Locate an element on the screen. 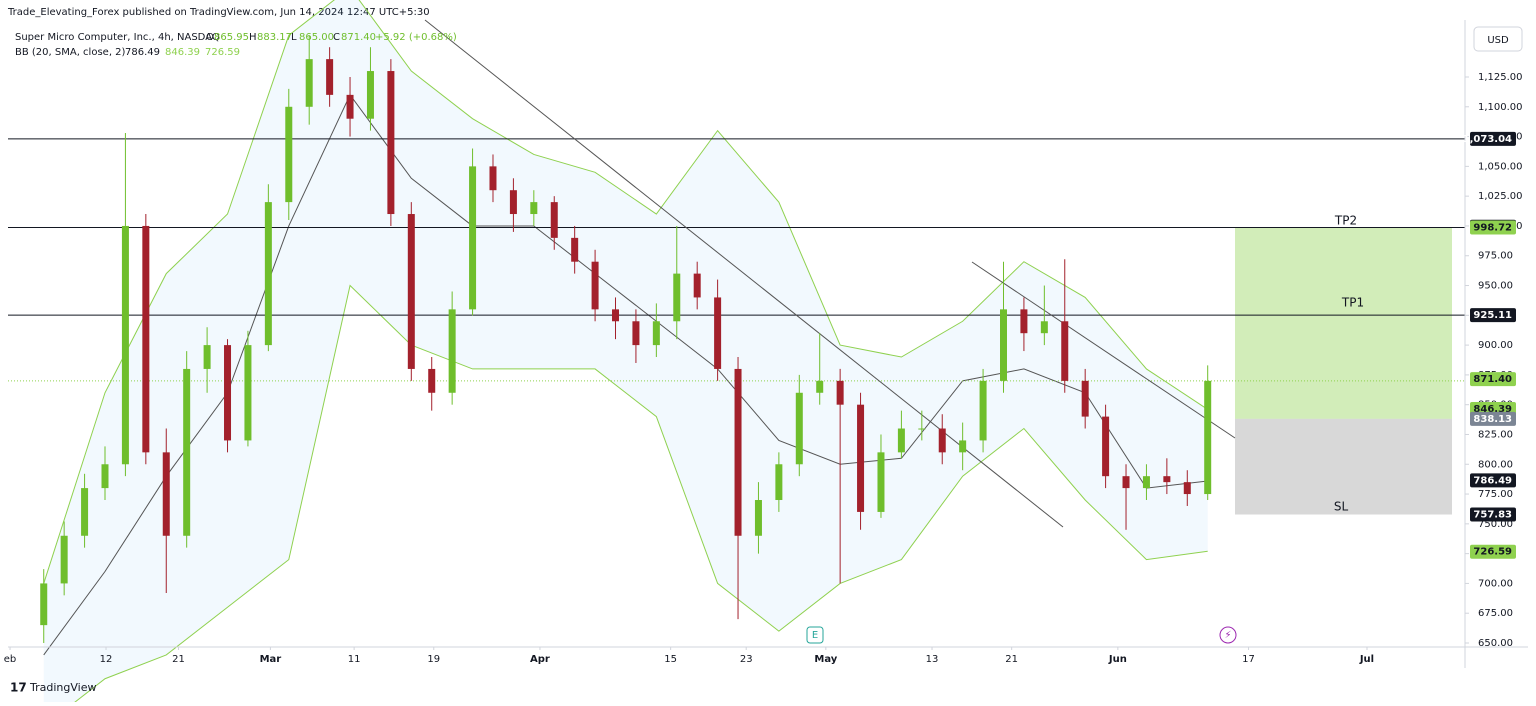  price-tag-label: 998.72 is located at coordinates (1492, 227).